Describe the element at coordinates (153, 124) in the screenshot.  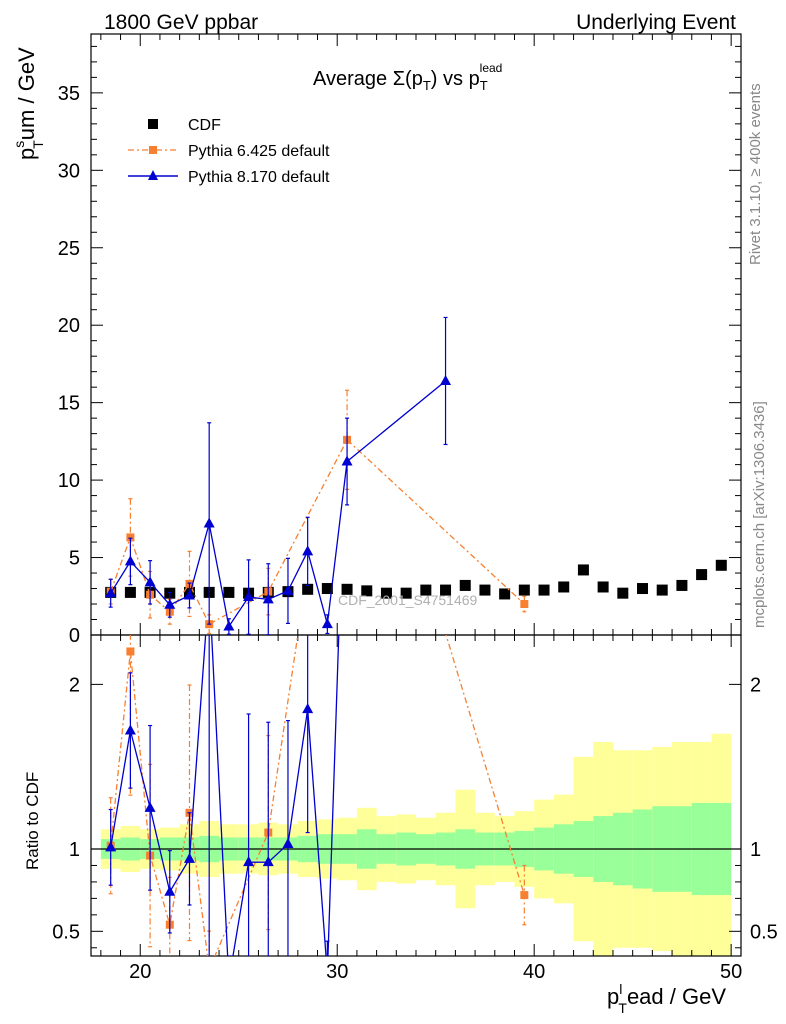
I see `legend-cdf-marker` at that location.